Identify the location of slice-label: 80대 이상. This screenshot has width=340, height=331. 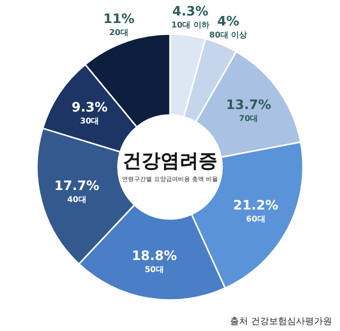
(228, 35).